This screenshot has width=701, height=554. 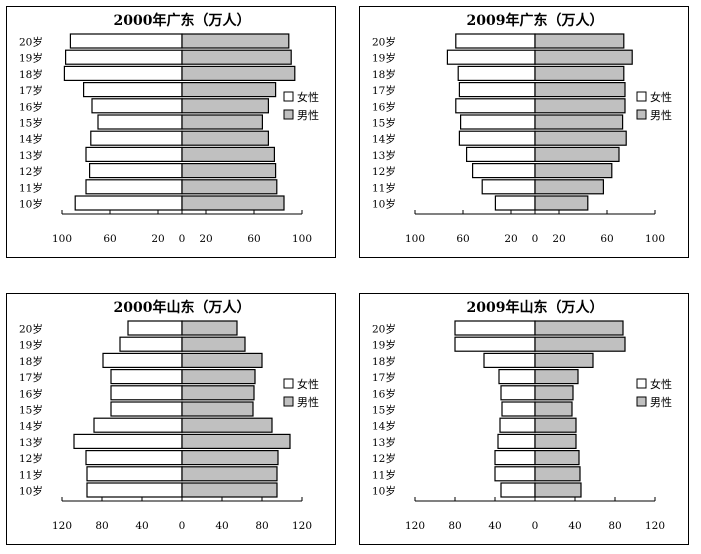 What do you see at coordinates (31, 329) in the screenshot?
I see `age-label: 20岁` at bounding box center [31, 329].